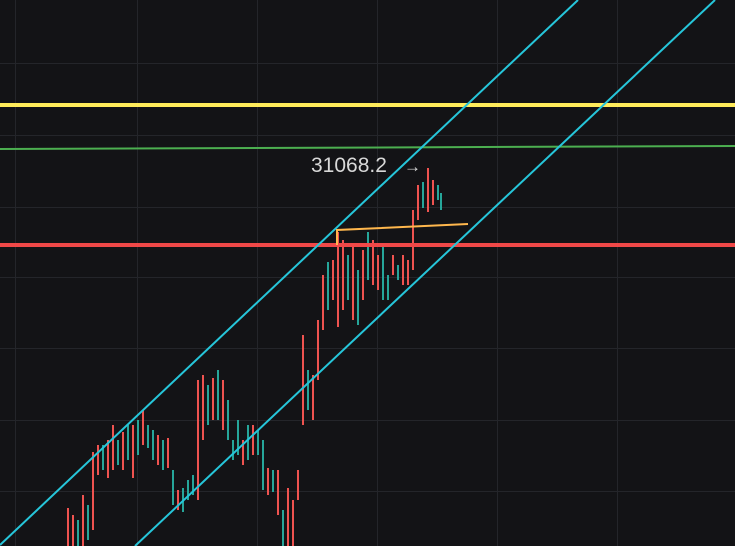  I want to click on trend-line-green, so click(367, 147).